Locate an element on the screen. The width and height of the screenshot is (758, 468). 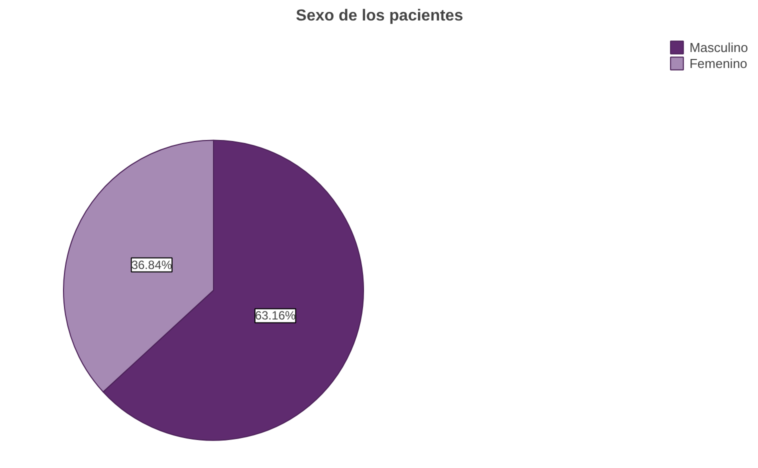
chart-title: Sexo de los pacientes is located at coordinates (380, 16).